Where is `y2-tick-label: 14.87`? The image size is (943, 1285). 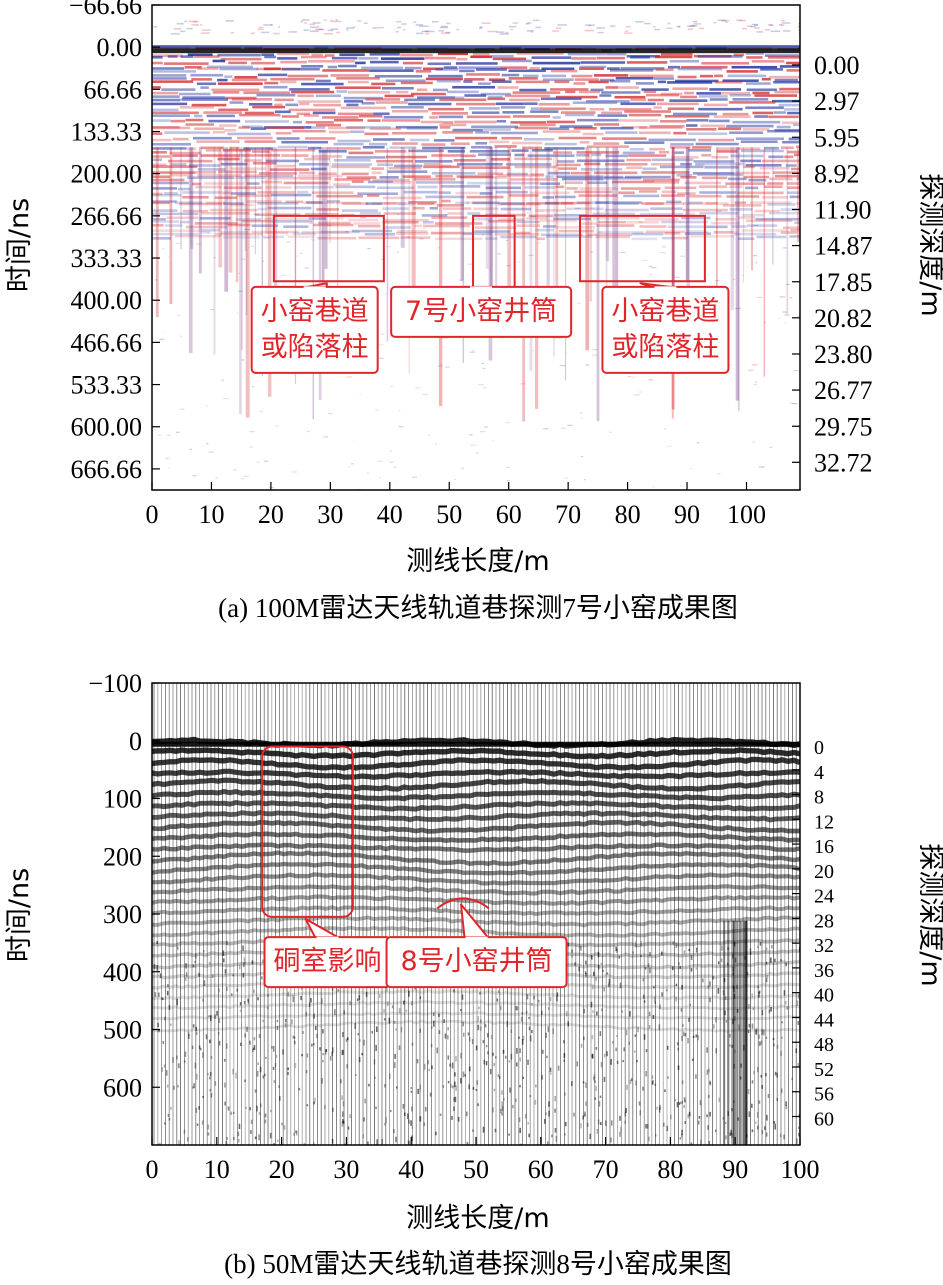
y2-tick-label: 14.87 is located at coordinates (843, 246).